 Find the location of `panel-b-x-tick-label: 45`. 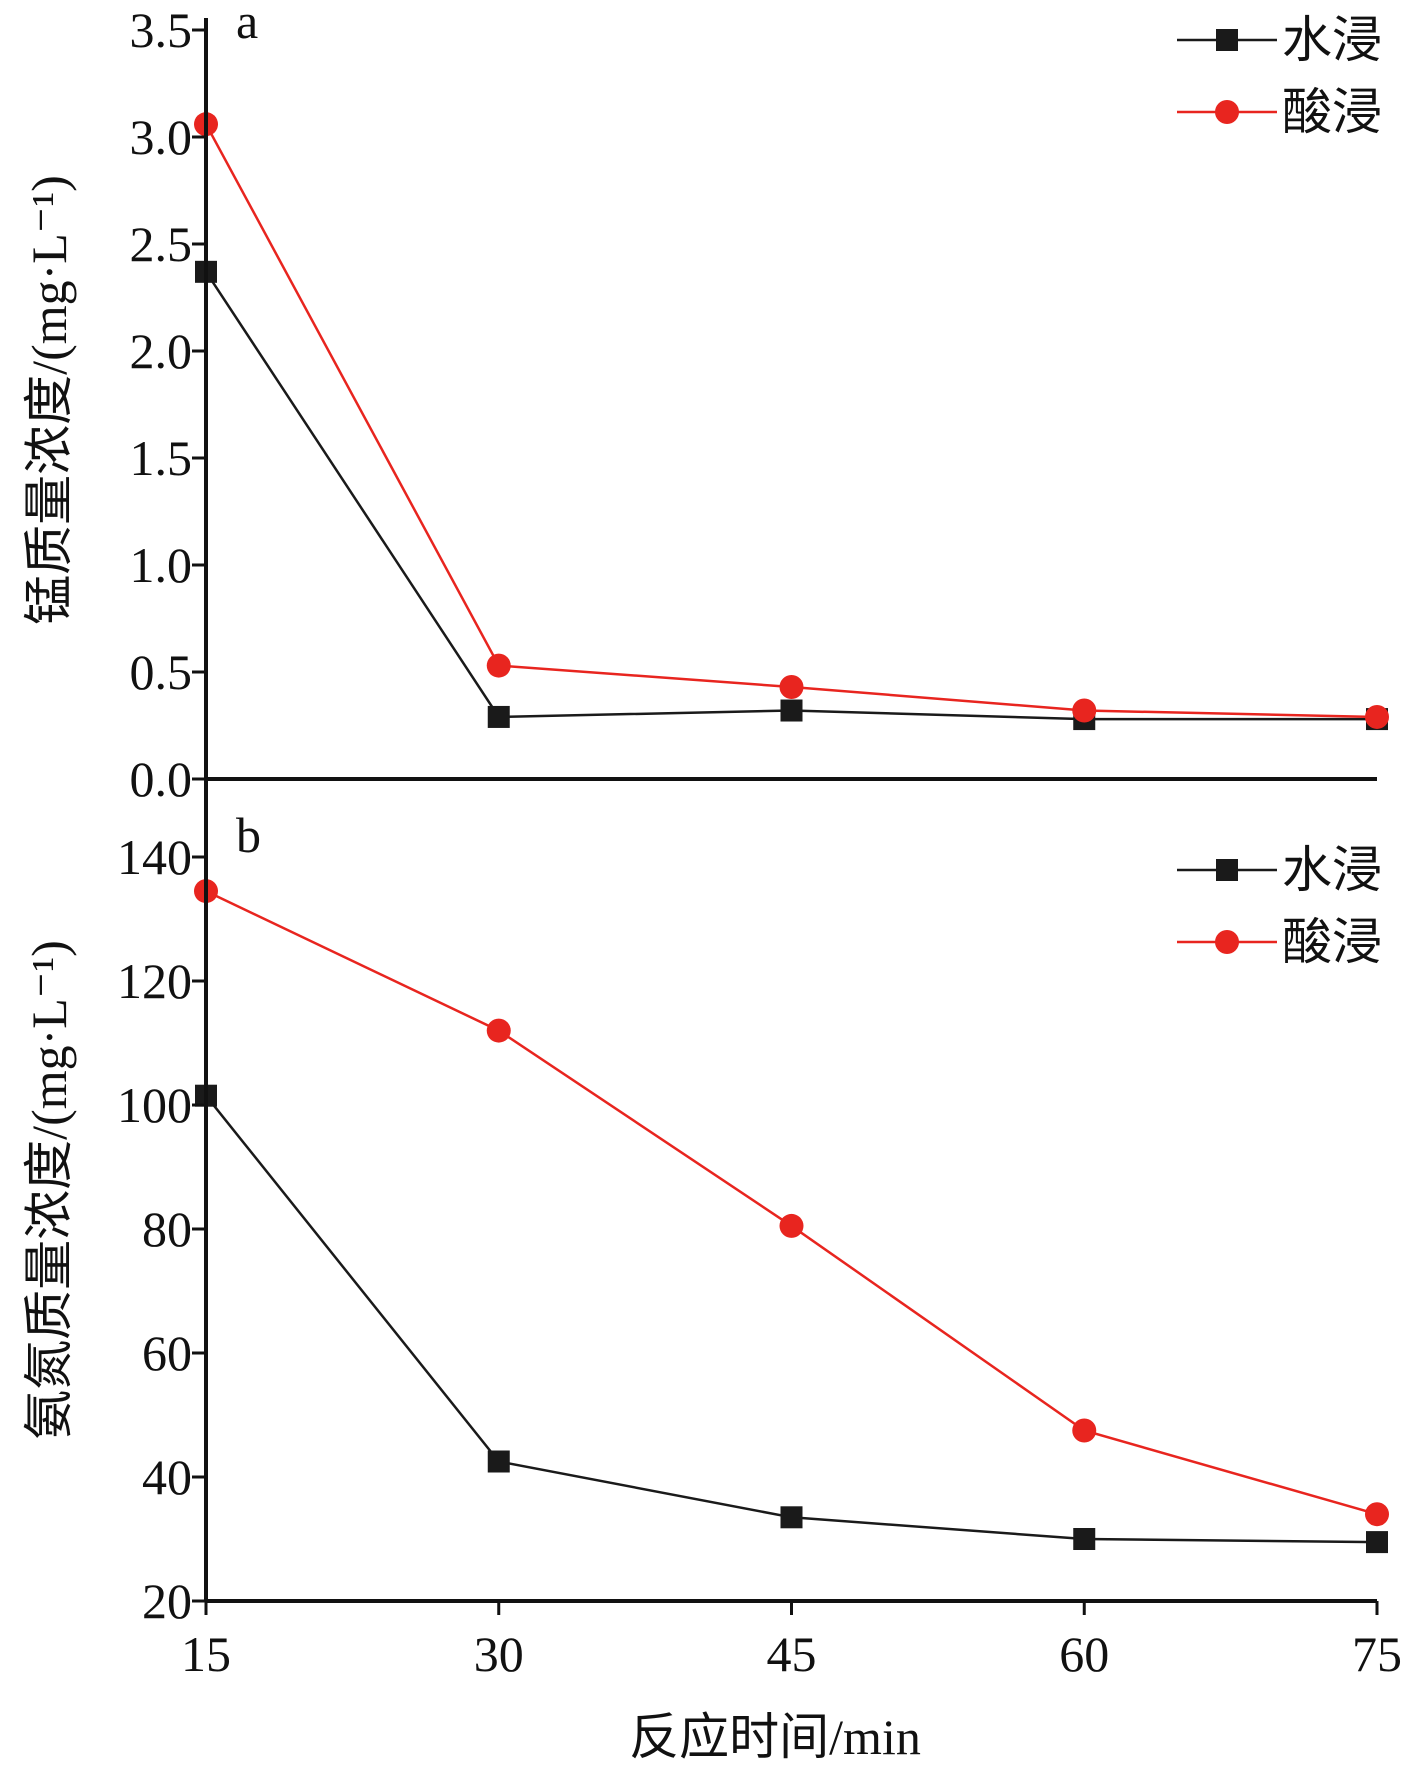

panel-b-x-tick-label: 45 is located at coordinates (792, 1654).